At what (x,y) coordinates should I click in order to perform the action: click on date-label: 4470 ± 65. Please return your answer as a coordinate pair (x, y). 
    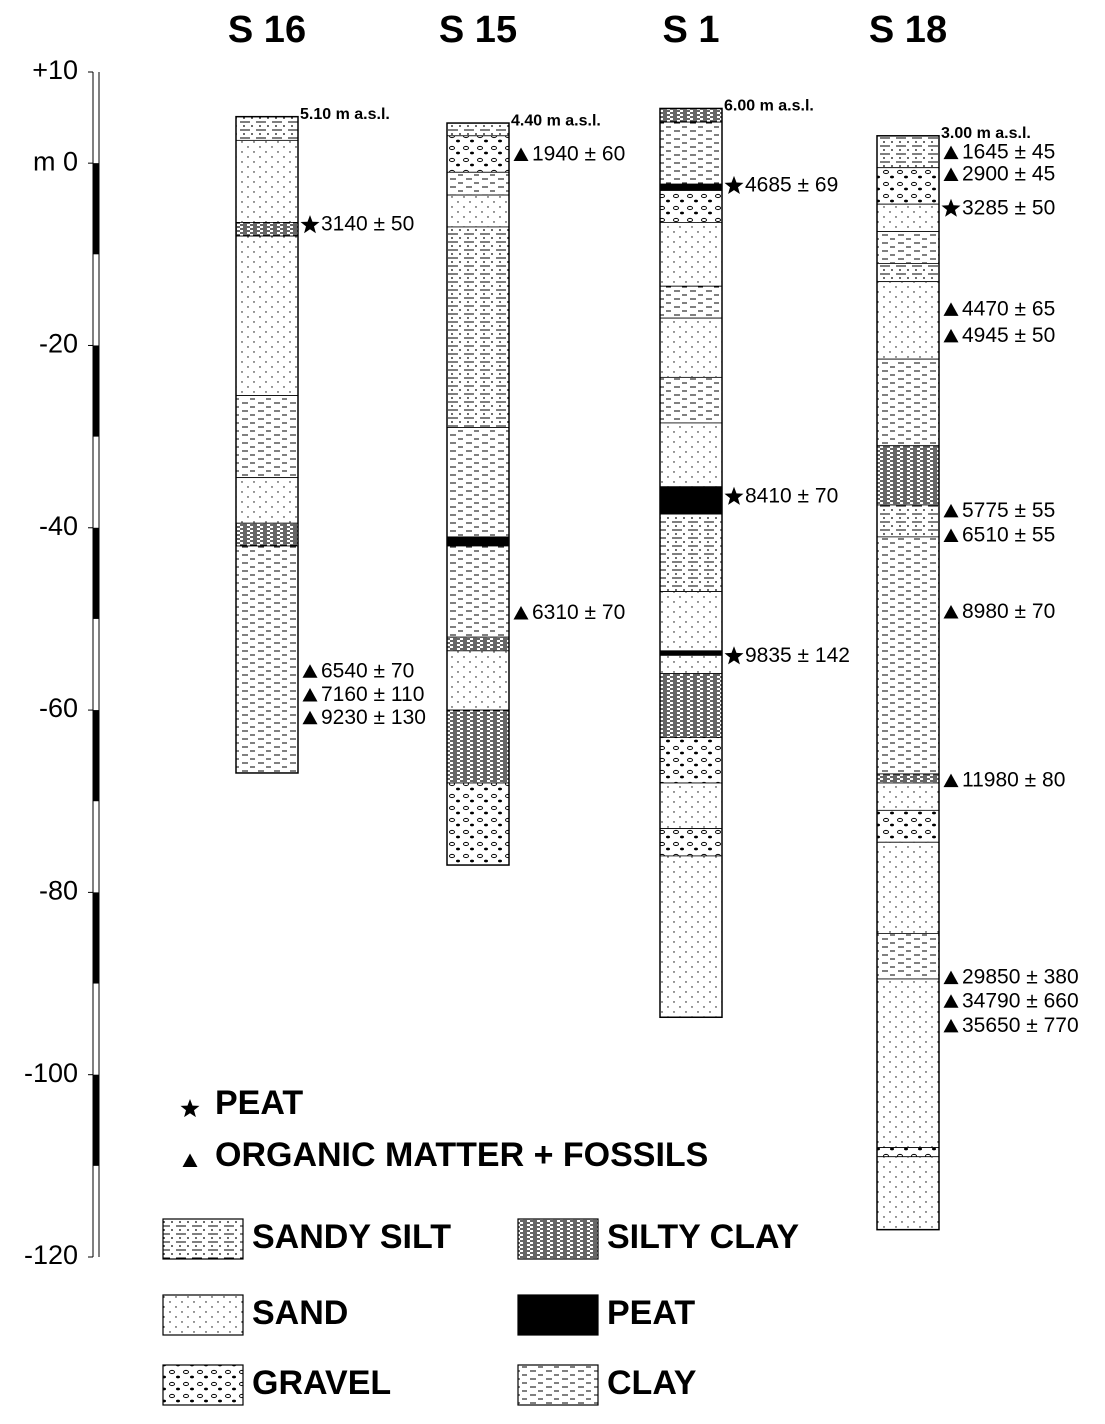
    Looking at the image, I should click on (1008, 308).